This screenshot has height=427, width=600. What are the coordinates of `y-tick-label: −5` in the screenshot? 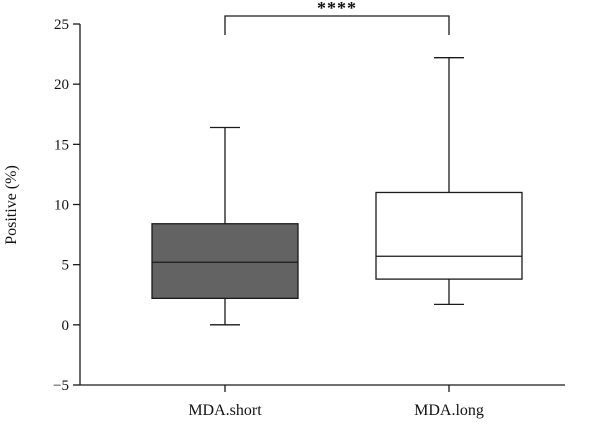 It's located at (61, 386).